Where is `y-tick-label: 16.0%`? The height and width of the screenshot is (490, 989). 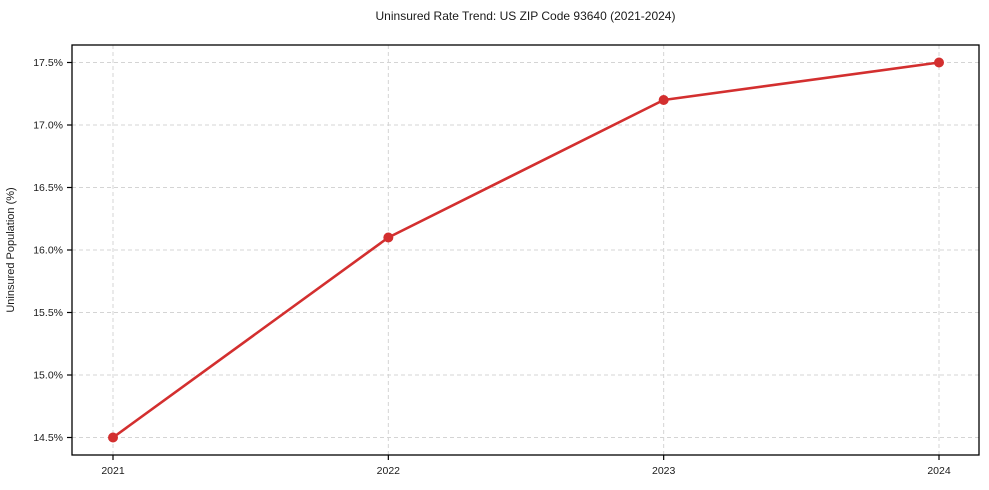 y-tick-label: 16.0% is located at coordinates (48, 251).